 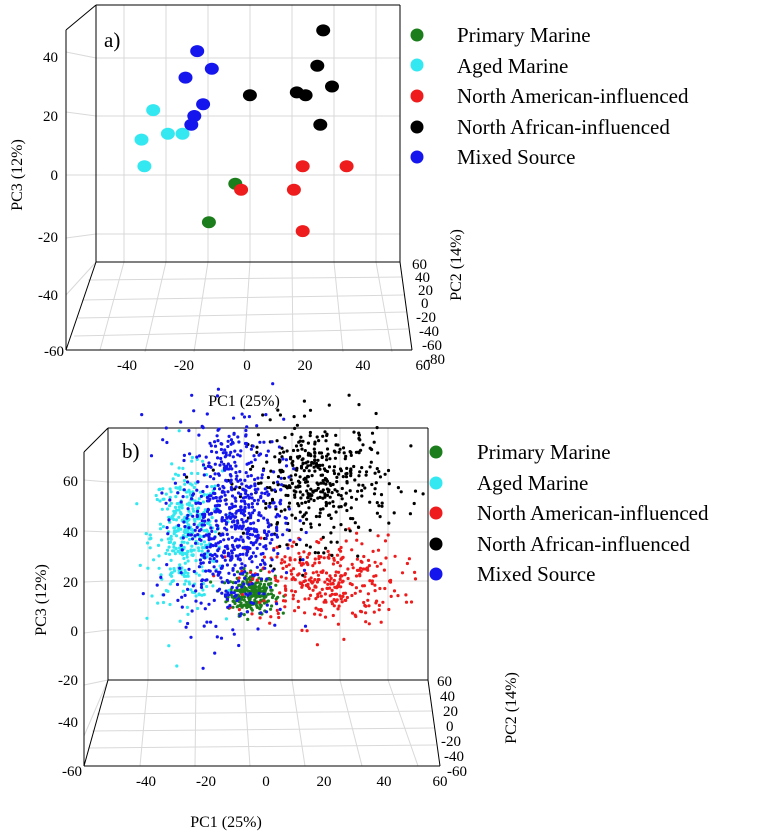 What do you see at coordinates (384, 782) in the screenshot?
I see `panel-b-x-tick: 40` at bounding box center [384, 782].